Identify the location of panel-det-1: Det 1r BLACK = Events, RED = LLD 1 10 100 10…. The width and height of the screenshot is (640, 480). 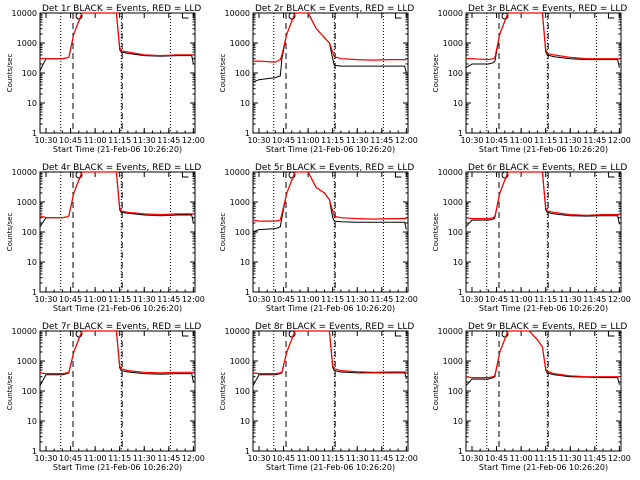
(105, 79).